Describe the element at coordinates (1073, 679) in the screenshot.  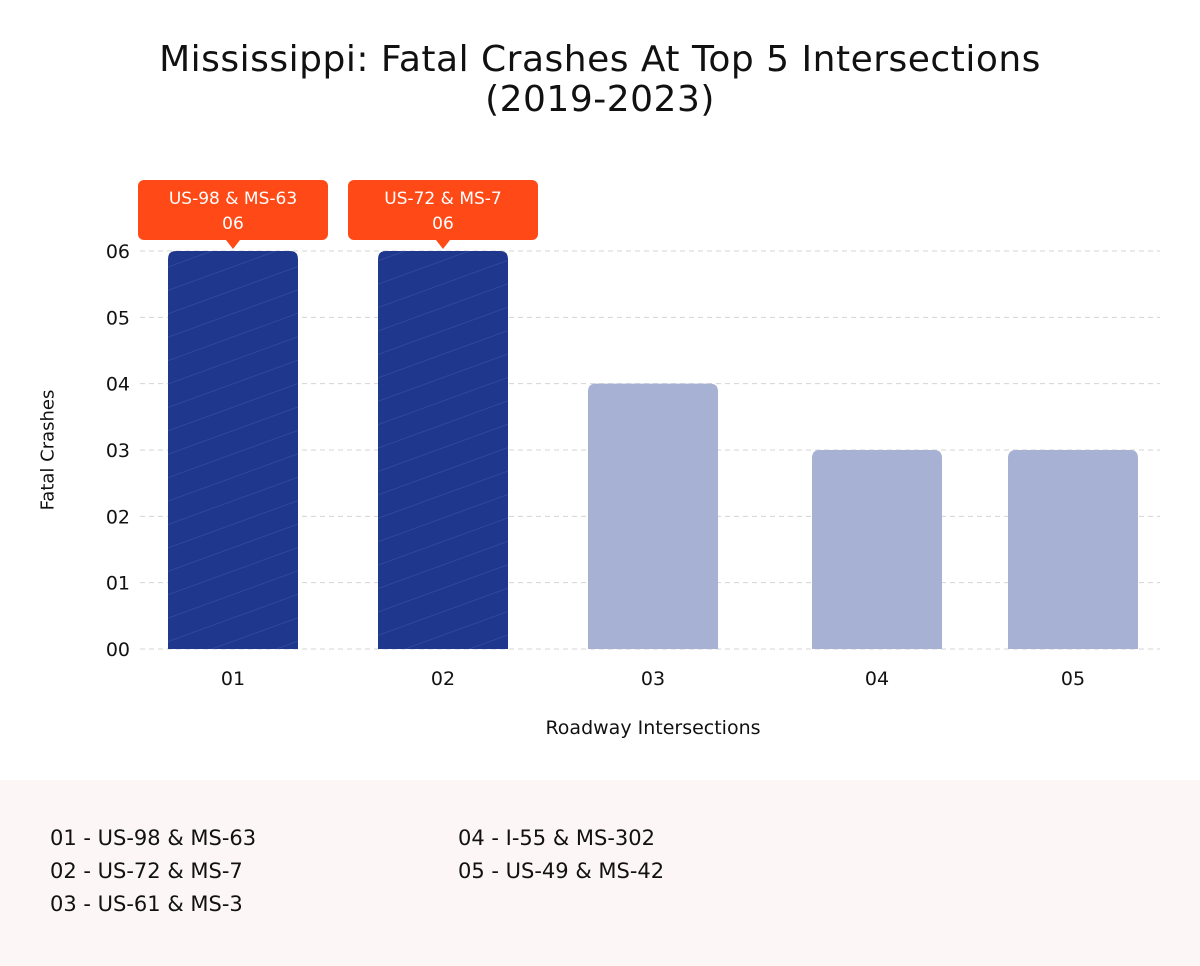
I see `x-tick-label: 05` at that location.